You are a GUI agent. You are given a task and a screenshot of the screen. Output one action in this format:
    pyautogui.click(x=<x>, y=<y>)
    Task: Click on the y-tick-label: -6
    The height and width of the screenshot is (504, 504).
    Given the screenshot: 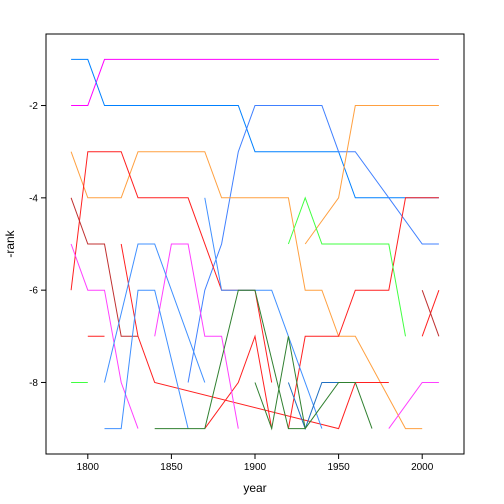 What is the action you would take?
    pyautogui.click(x=33, y=291)
    